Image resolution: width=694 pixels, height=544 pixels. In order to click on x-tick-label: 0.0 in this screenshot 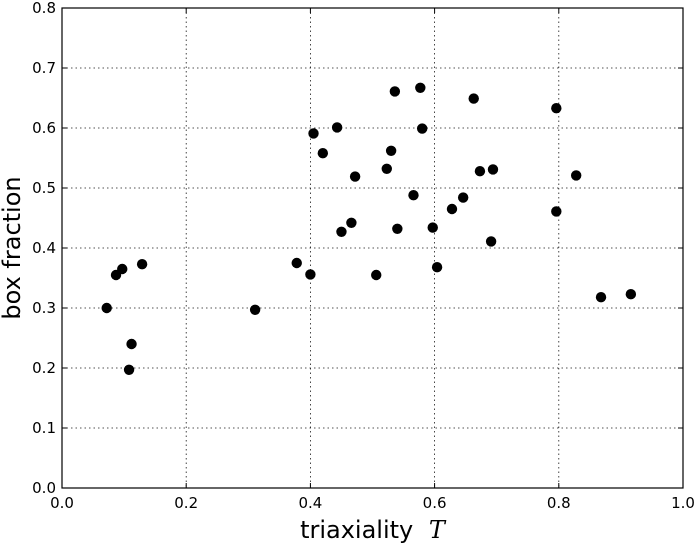, I will do `click(62, 503)`.